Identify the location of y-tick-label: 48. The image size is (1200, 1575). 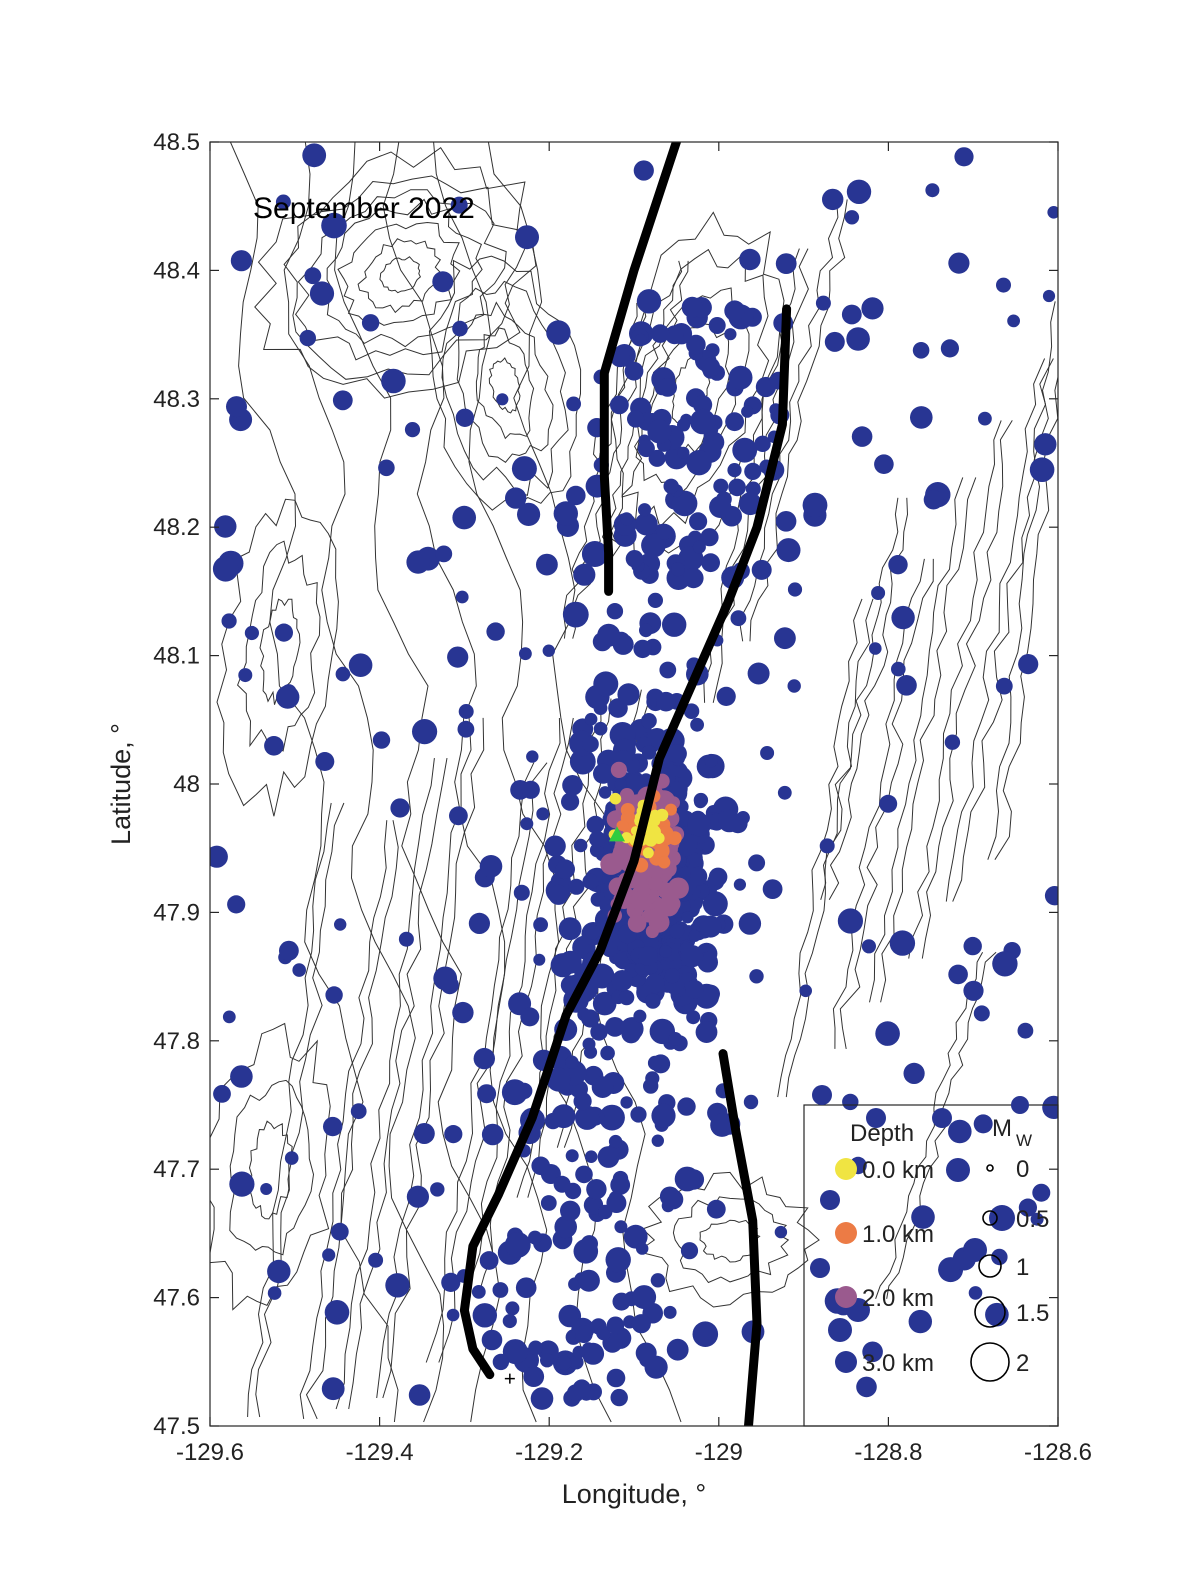
(186, 784).